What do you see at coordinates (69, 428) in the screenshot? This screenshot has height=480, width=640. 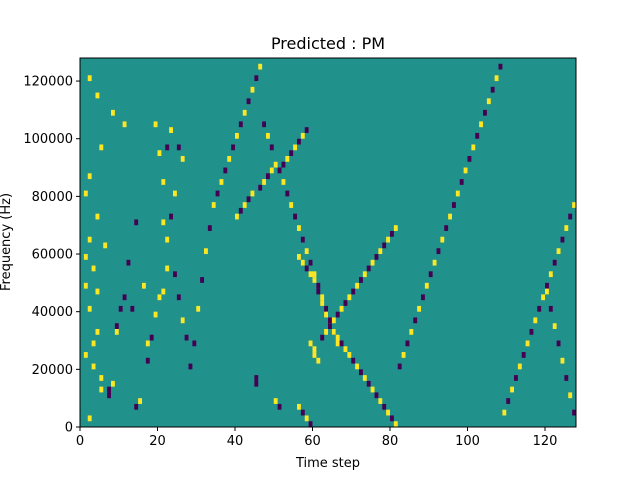 I see `y-tick-label: 0` at bounding box center [69, 428].